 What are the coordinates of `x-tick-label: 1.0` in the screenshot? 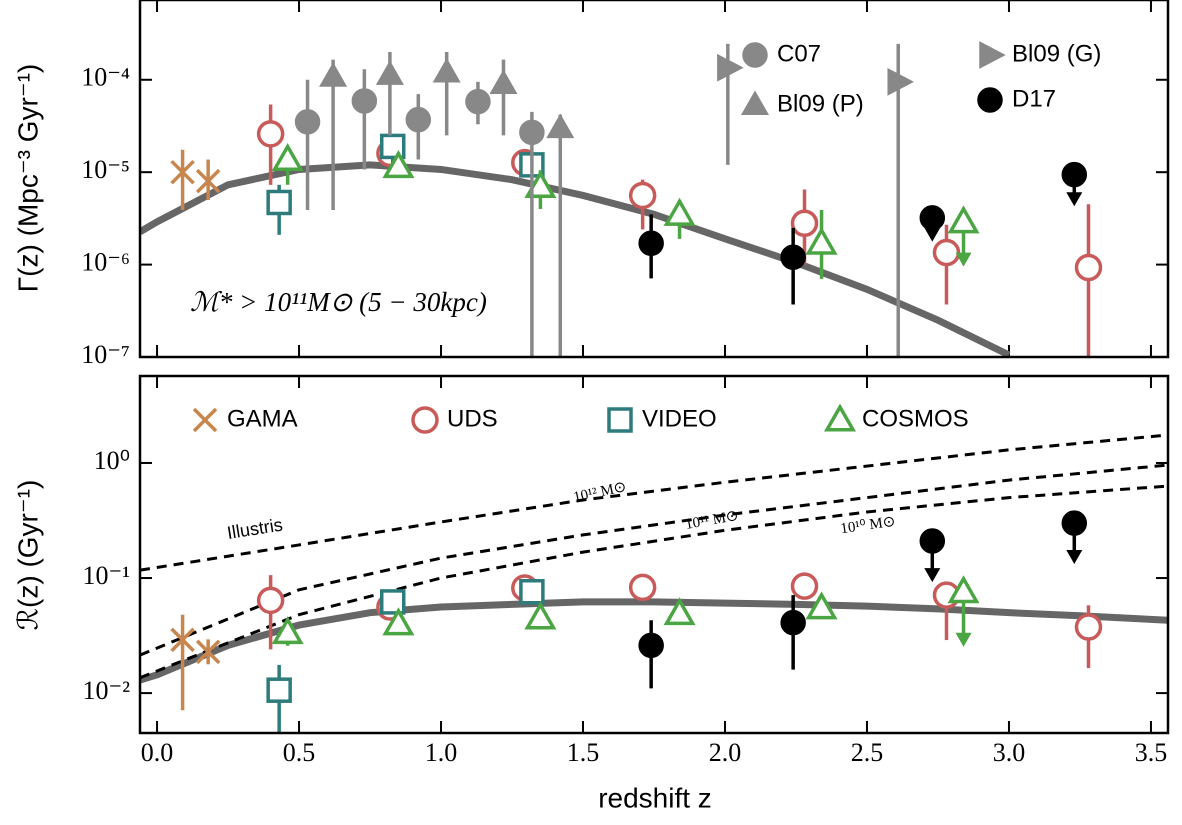 It's located at (441, 752).